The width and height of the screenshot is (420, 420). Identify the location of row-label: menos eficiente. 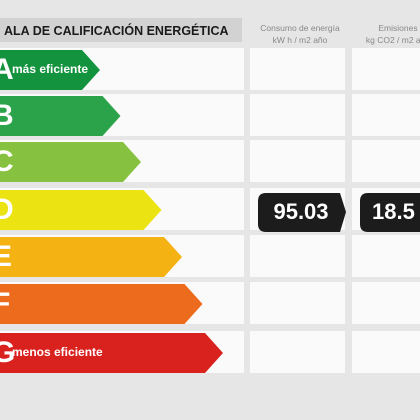
(57, 352).